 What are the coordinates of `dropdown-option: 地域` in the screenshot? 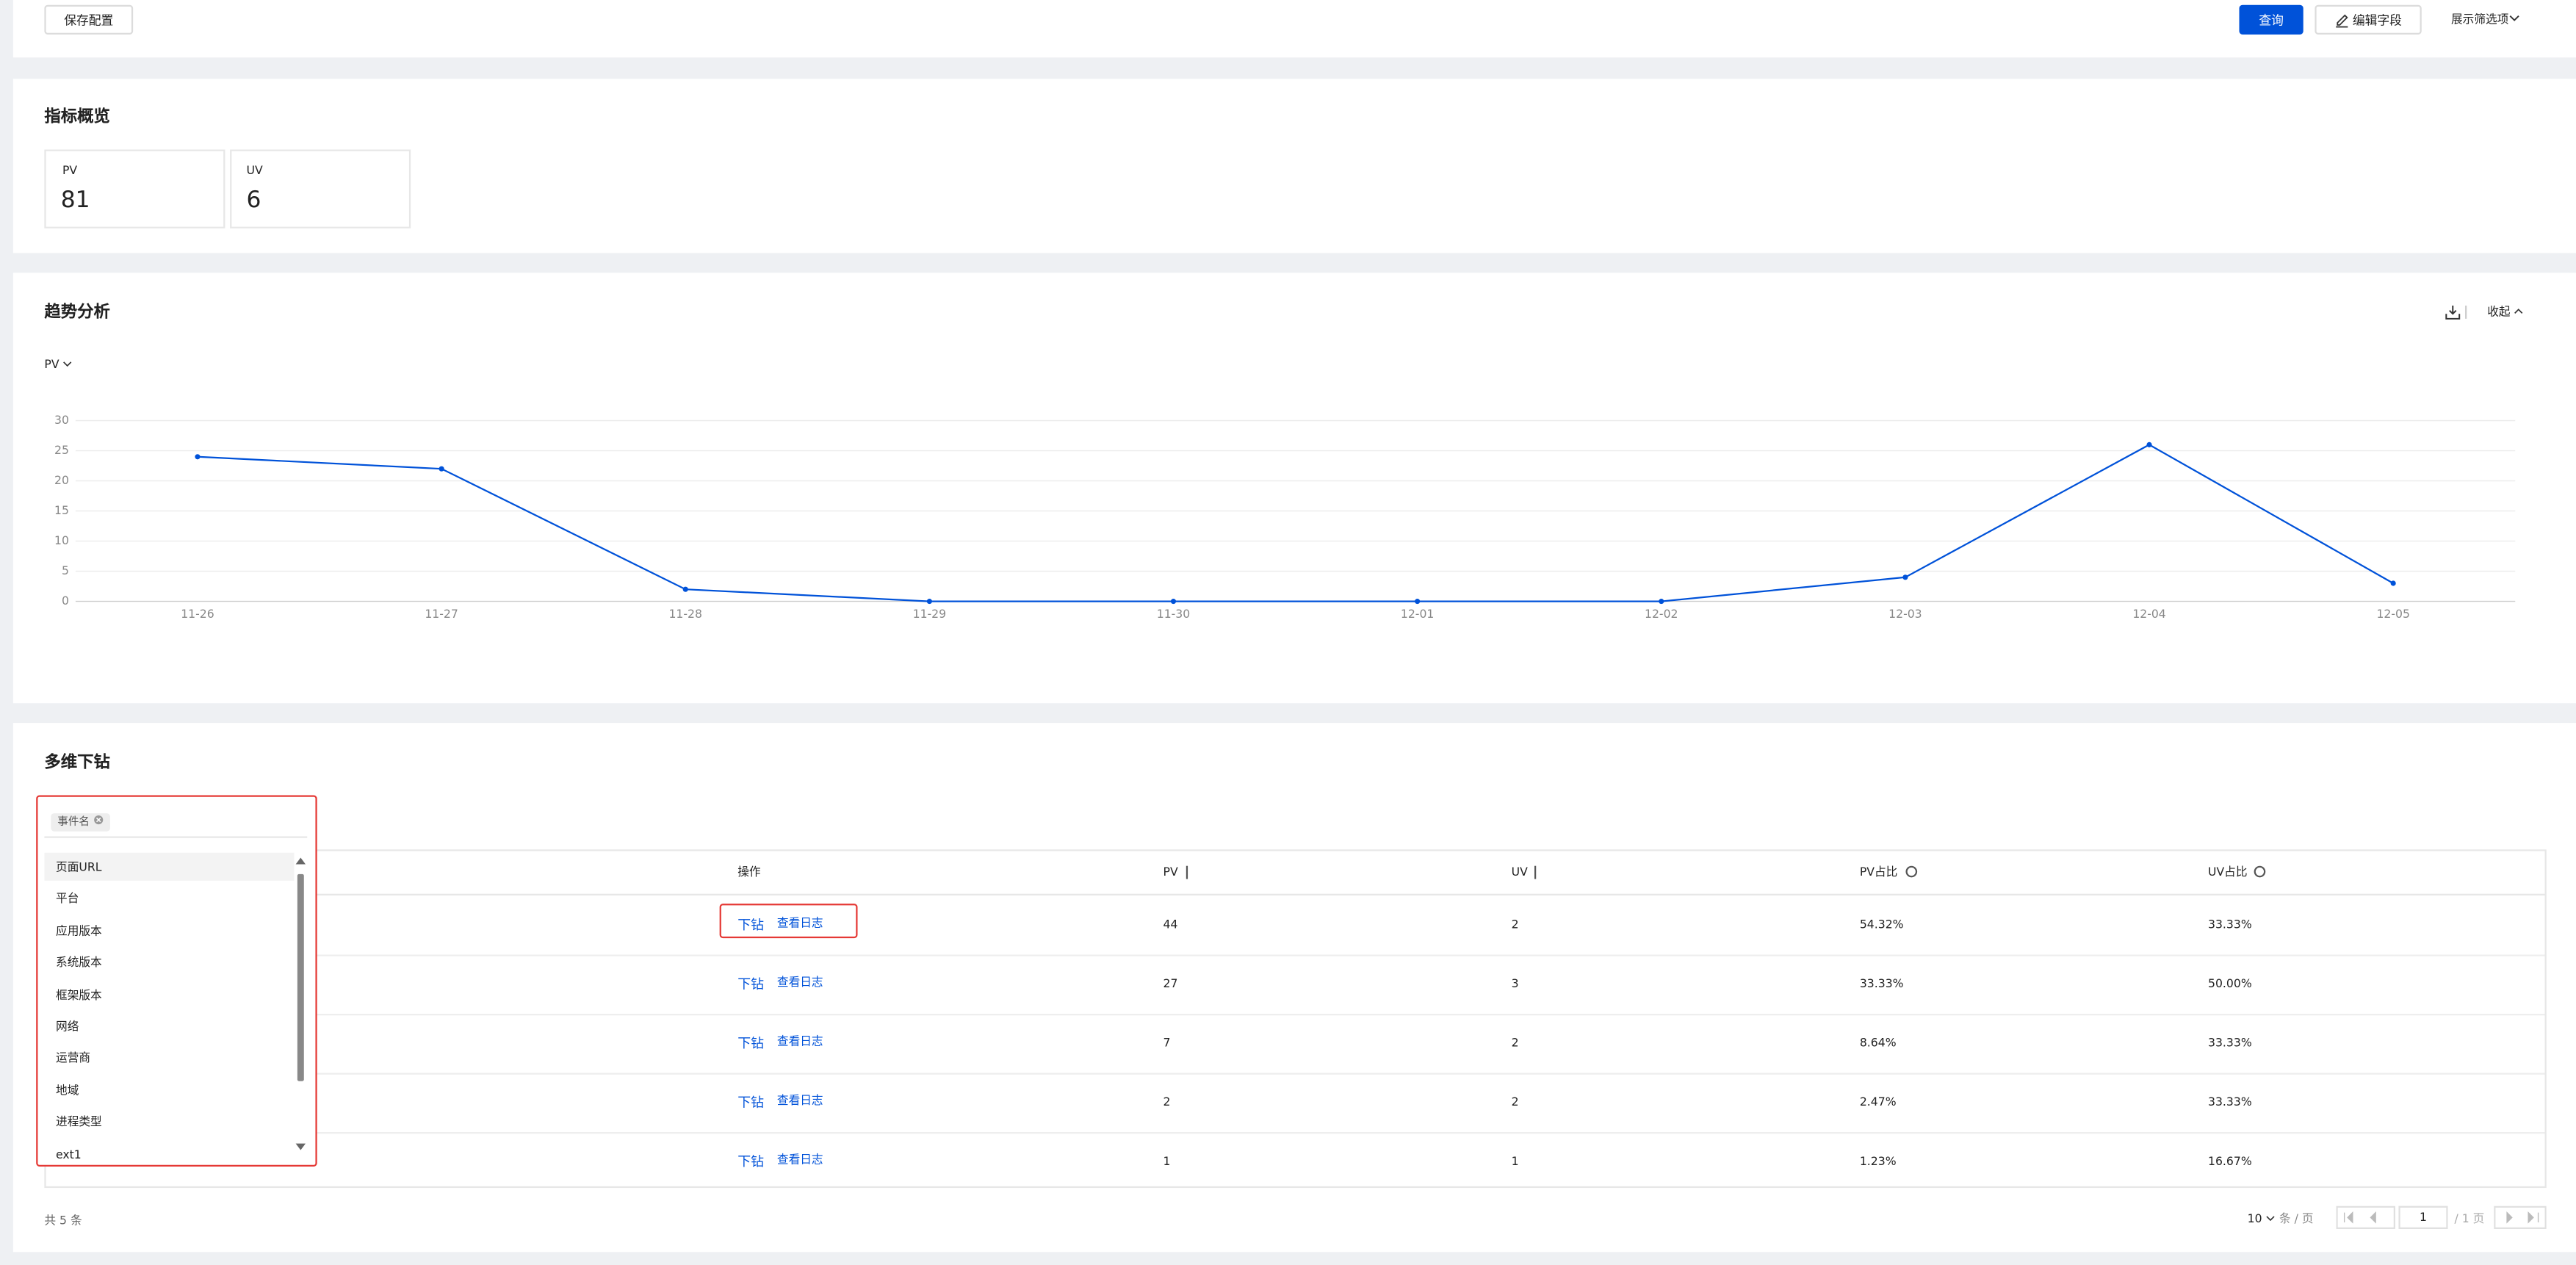 It's located at (67, 1091).